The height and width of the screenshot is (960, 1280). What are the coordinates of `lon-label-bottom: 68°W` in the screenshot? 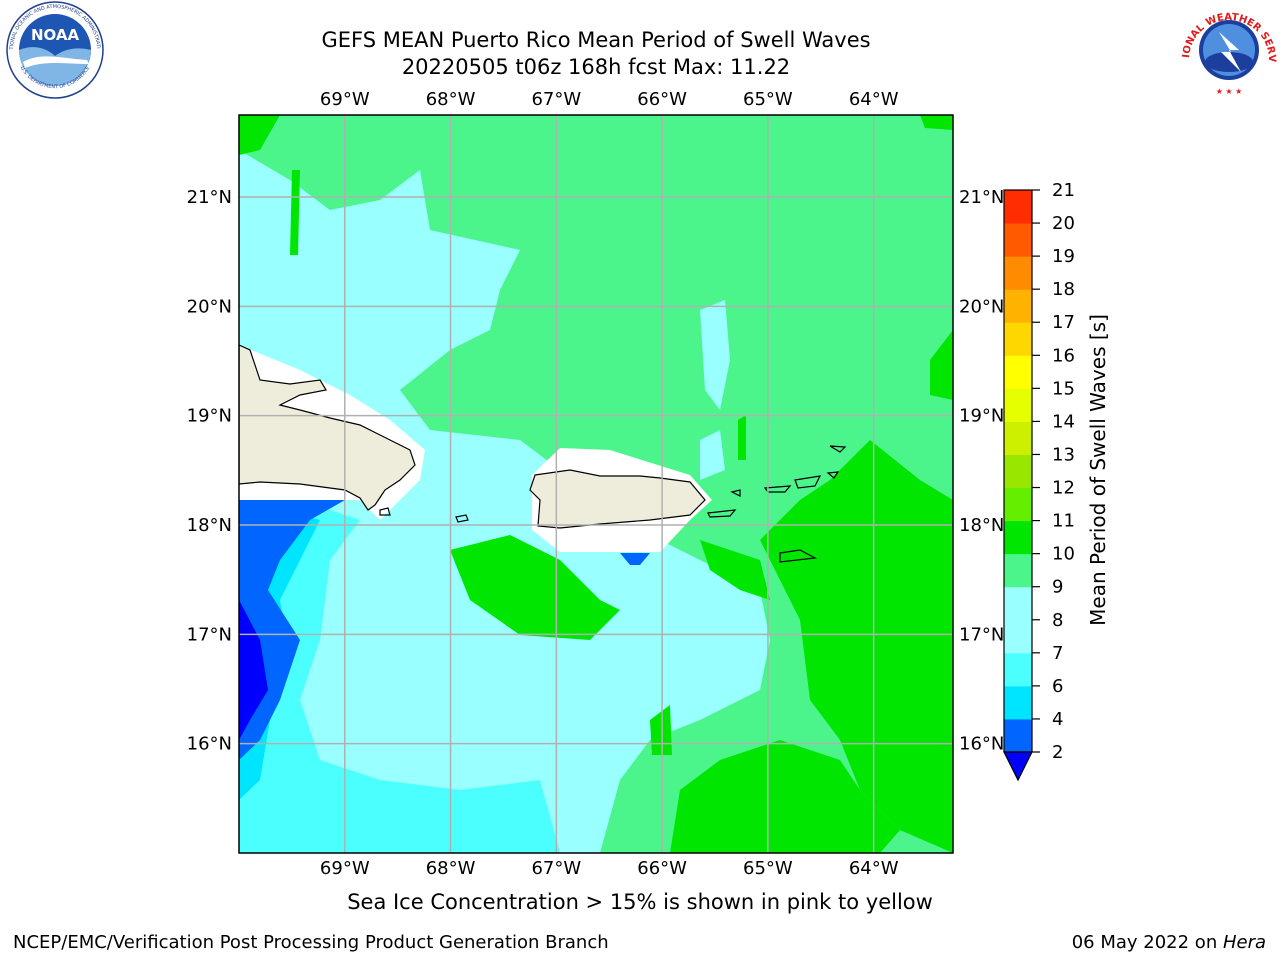 It's located at (451, 868).